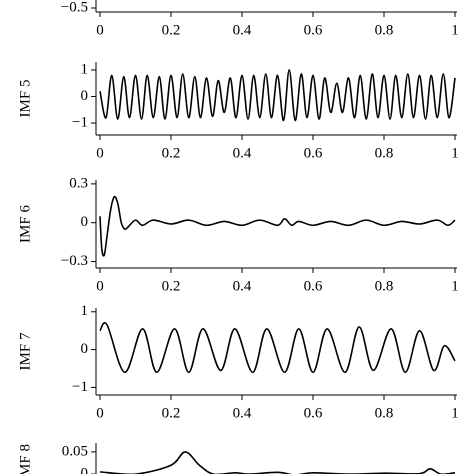 Image resolution: width=474 pixels, height=474 pixels. What do you see at coordinates (25, 351) in the screenshot?
I see `y-axis-label: IMF 7` at bounding box center [25, 351].